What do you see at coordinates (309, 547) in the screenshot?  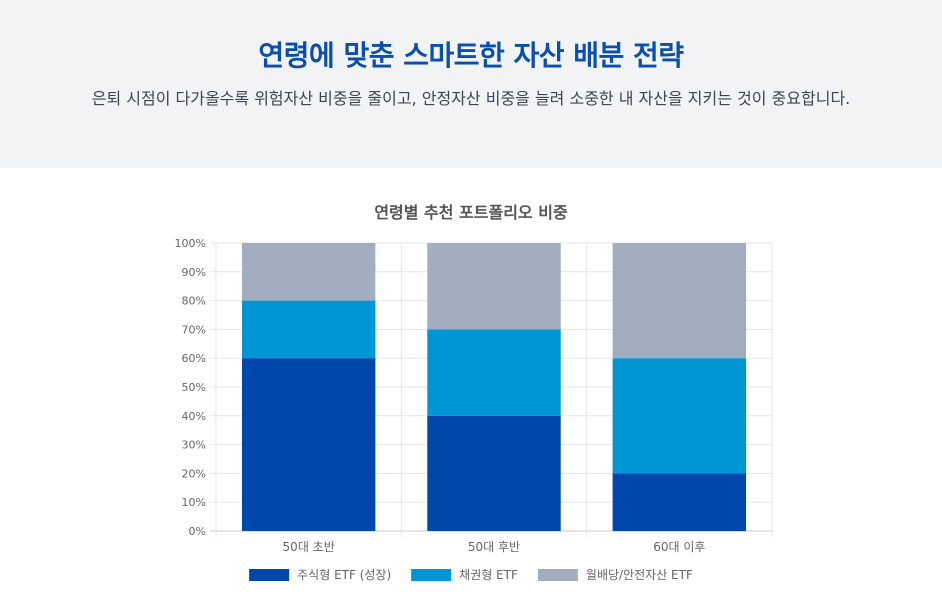 I see `x-tick-label: 50대 초반` at bounding box center [309, 547].